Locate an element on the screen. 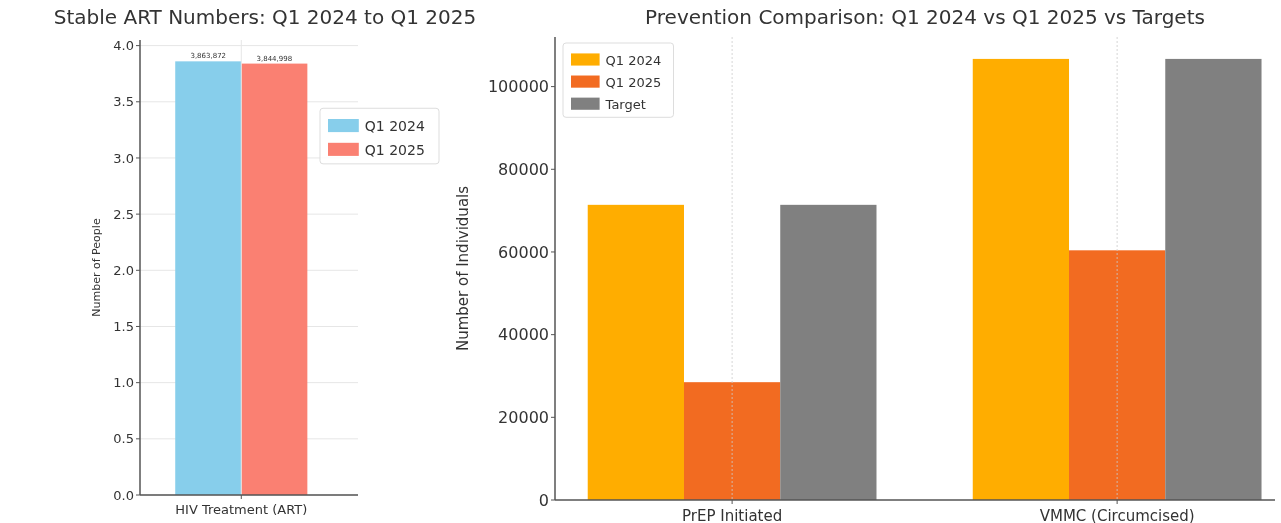 The width and height of the screenshot is (1281, 523). y-tick-label: 1.5 is located at coordinates (123, 327).